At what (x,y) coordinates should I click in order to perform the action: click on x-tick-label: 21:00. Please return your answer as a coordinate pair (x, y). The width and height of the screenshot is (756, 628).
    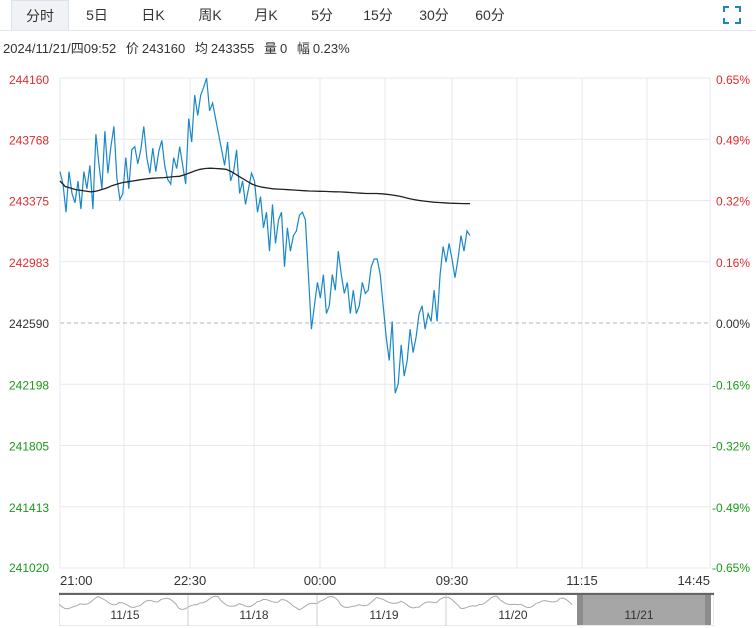
    Looking at the image, I should click on (76, 580).